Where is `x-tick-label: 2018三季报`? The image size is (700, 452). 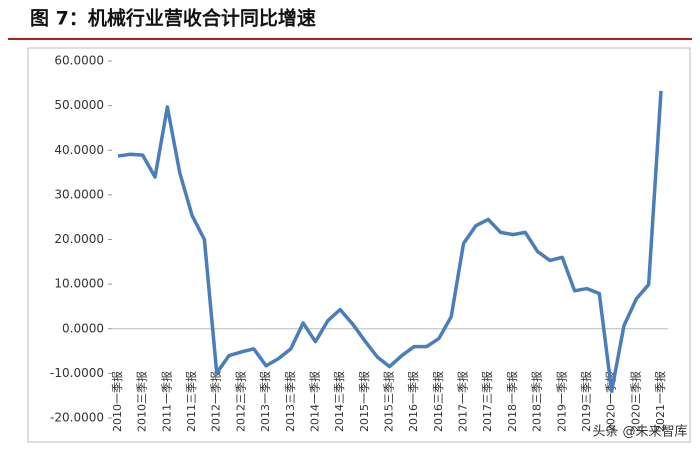
x-tick-label: 2018三季报 is located at coordinates (537, 401).